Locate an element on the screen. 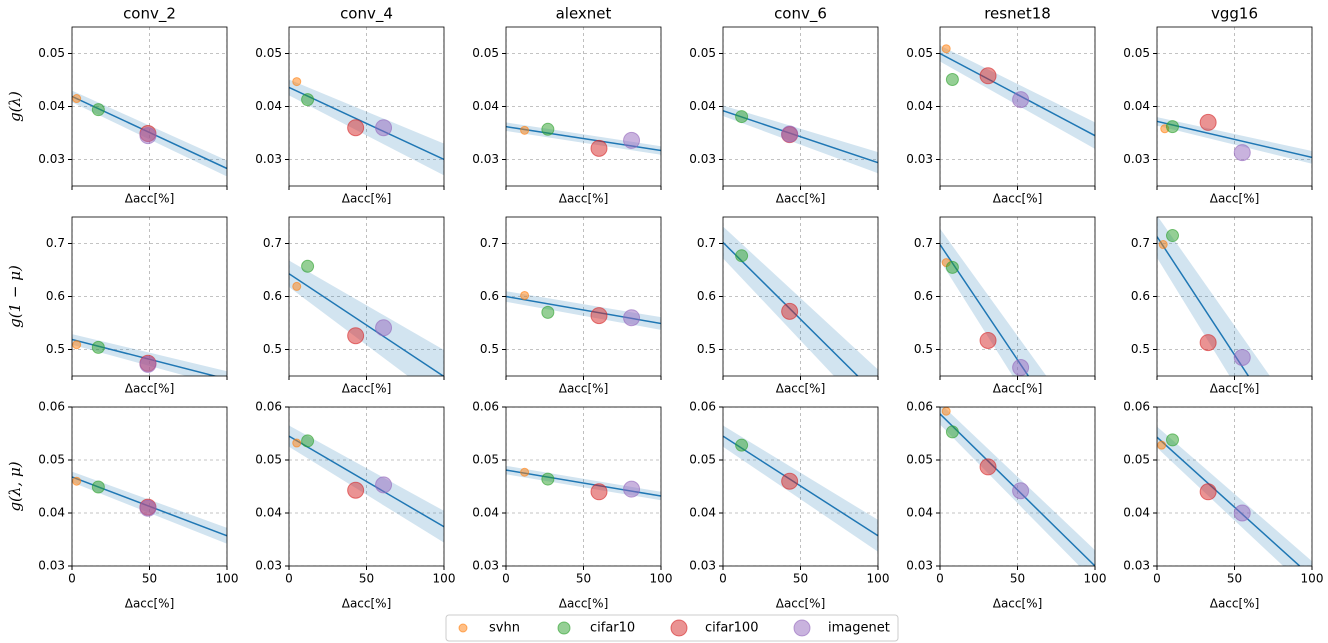 The height and width of the screenshot is (643, 1328). legend-label: cifar10 is located at coordinates (612, 628).